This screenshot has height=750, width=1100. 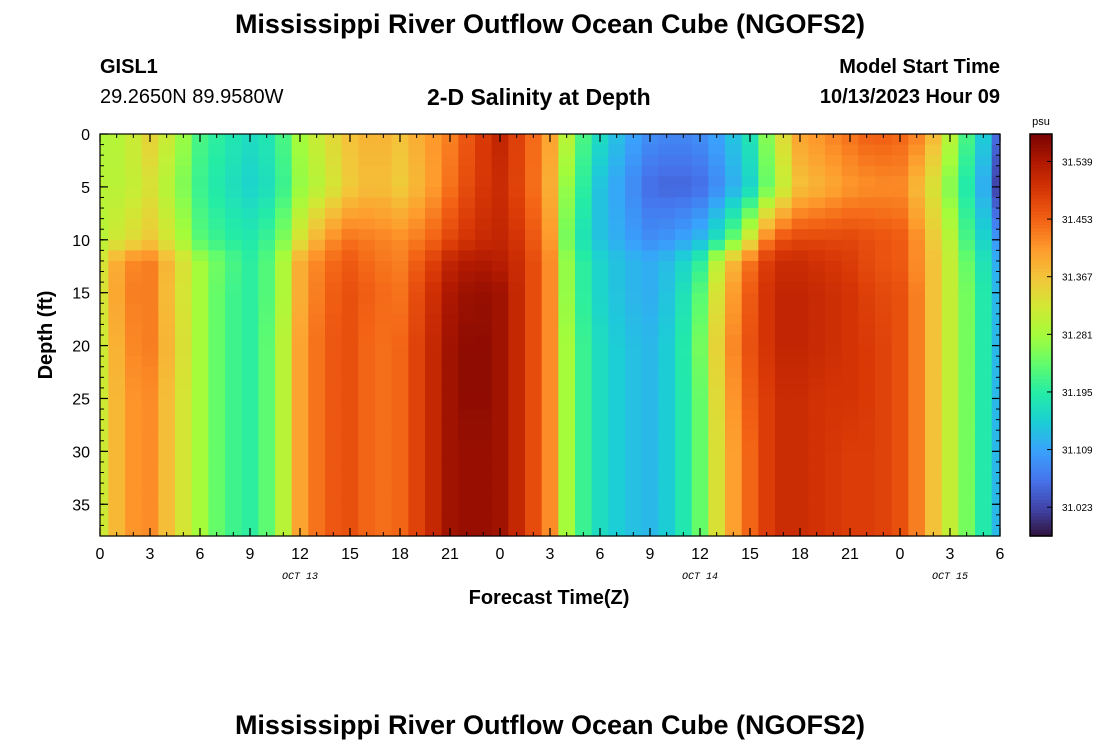 What do you see at coordinates (46, 335) in the screenshot?
I see `y-axis-label: Depth (ft)` at bounding box center [46, 335].